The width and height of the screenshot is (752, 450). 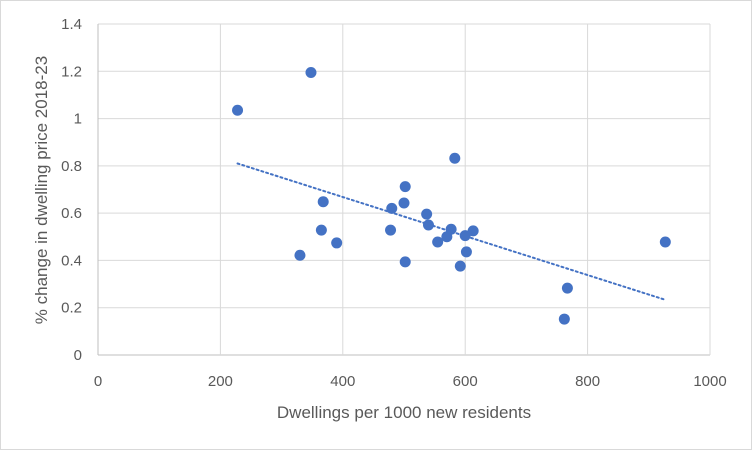 What do you see at coordinates (71, 190) in the screenshot?
I see `y-axis-ticks: 0 0.2 0.4 0.6 0.8 1 1.2 1.4` at bounding box center [71, 190].